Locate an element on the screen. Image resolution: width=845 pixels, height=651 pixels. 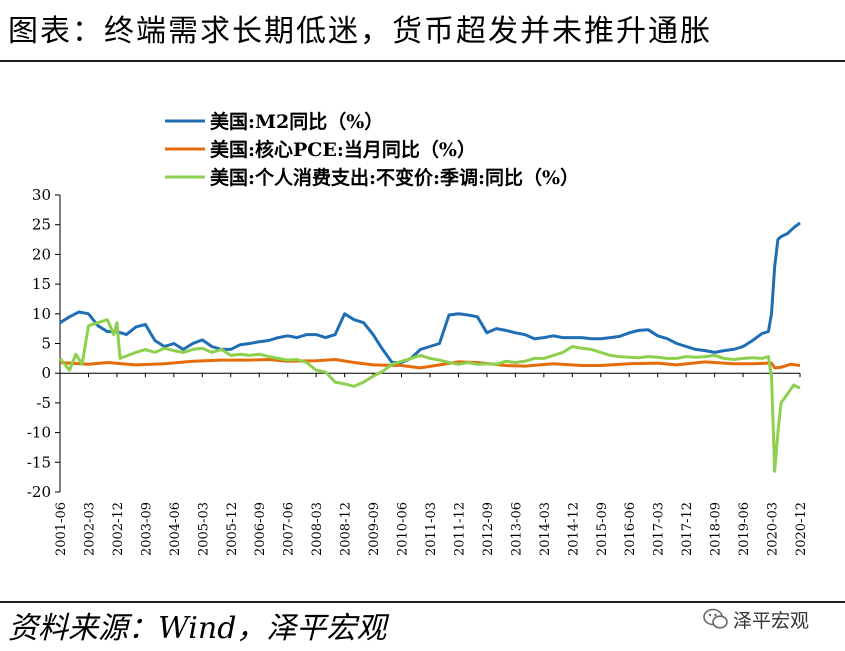
chart-title: 图表：终端需求长期低迷，货币超发并未推升通胀 is located at coordinates (360, 31).